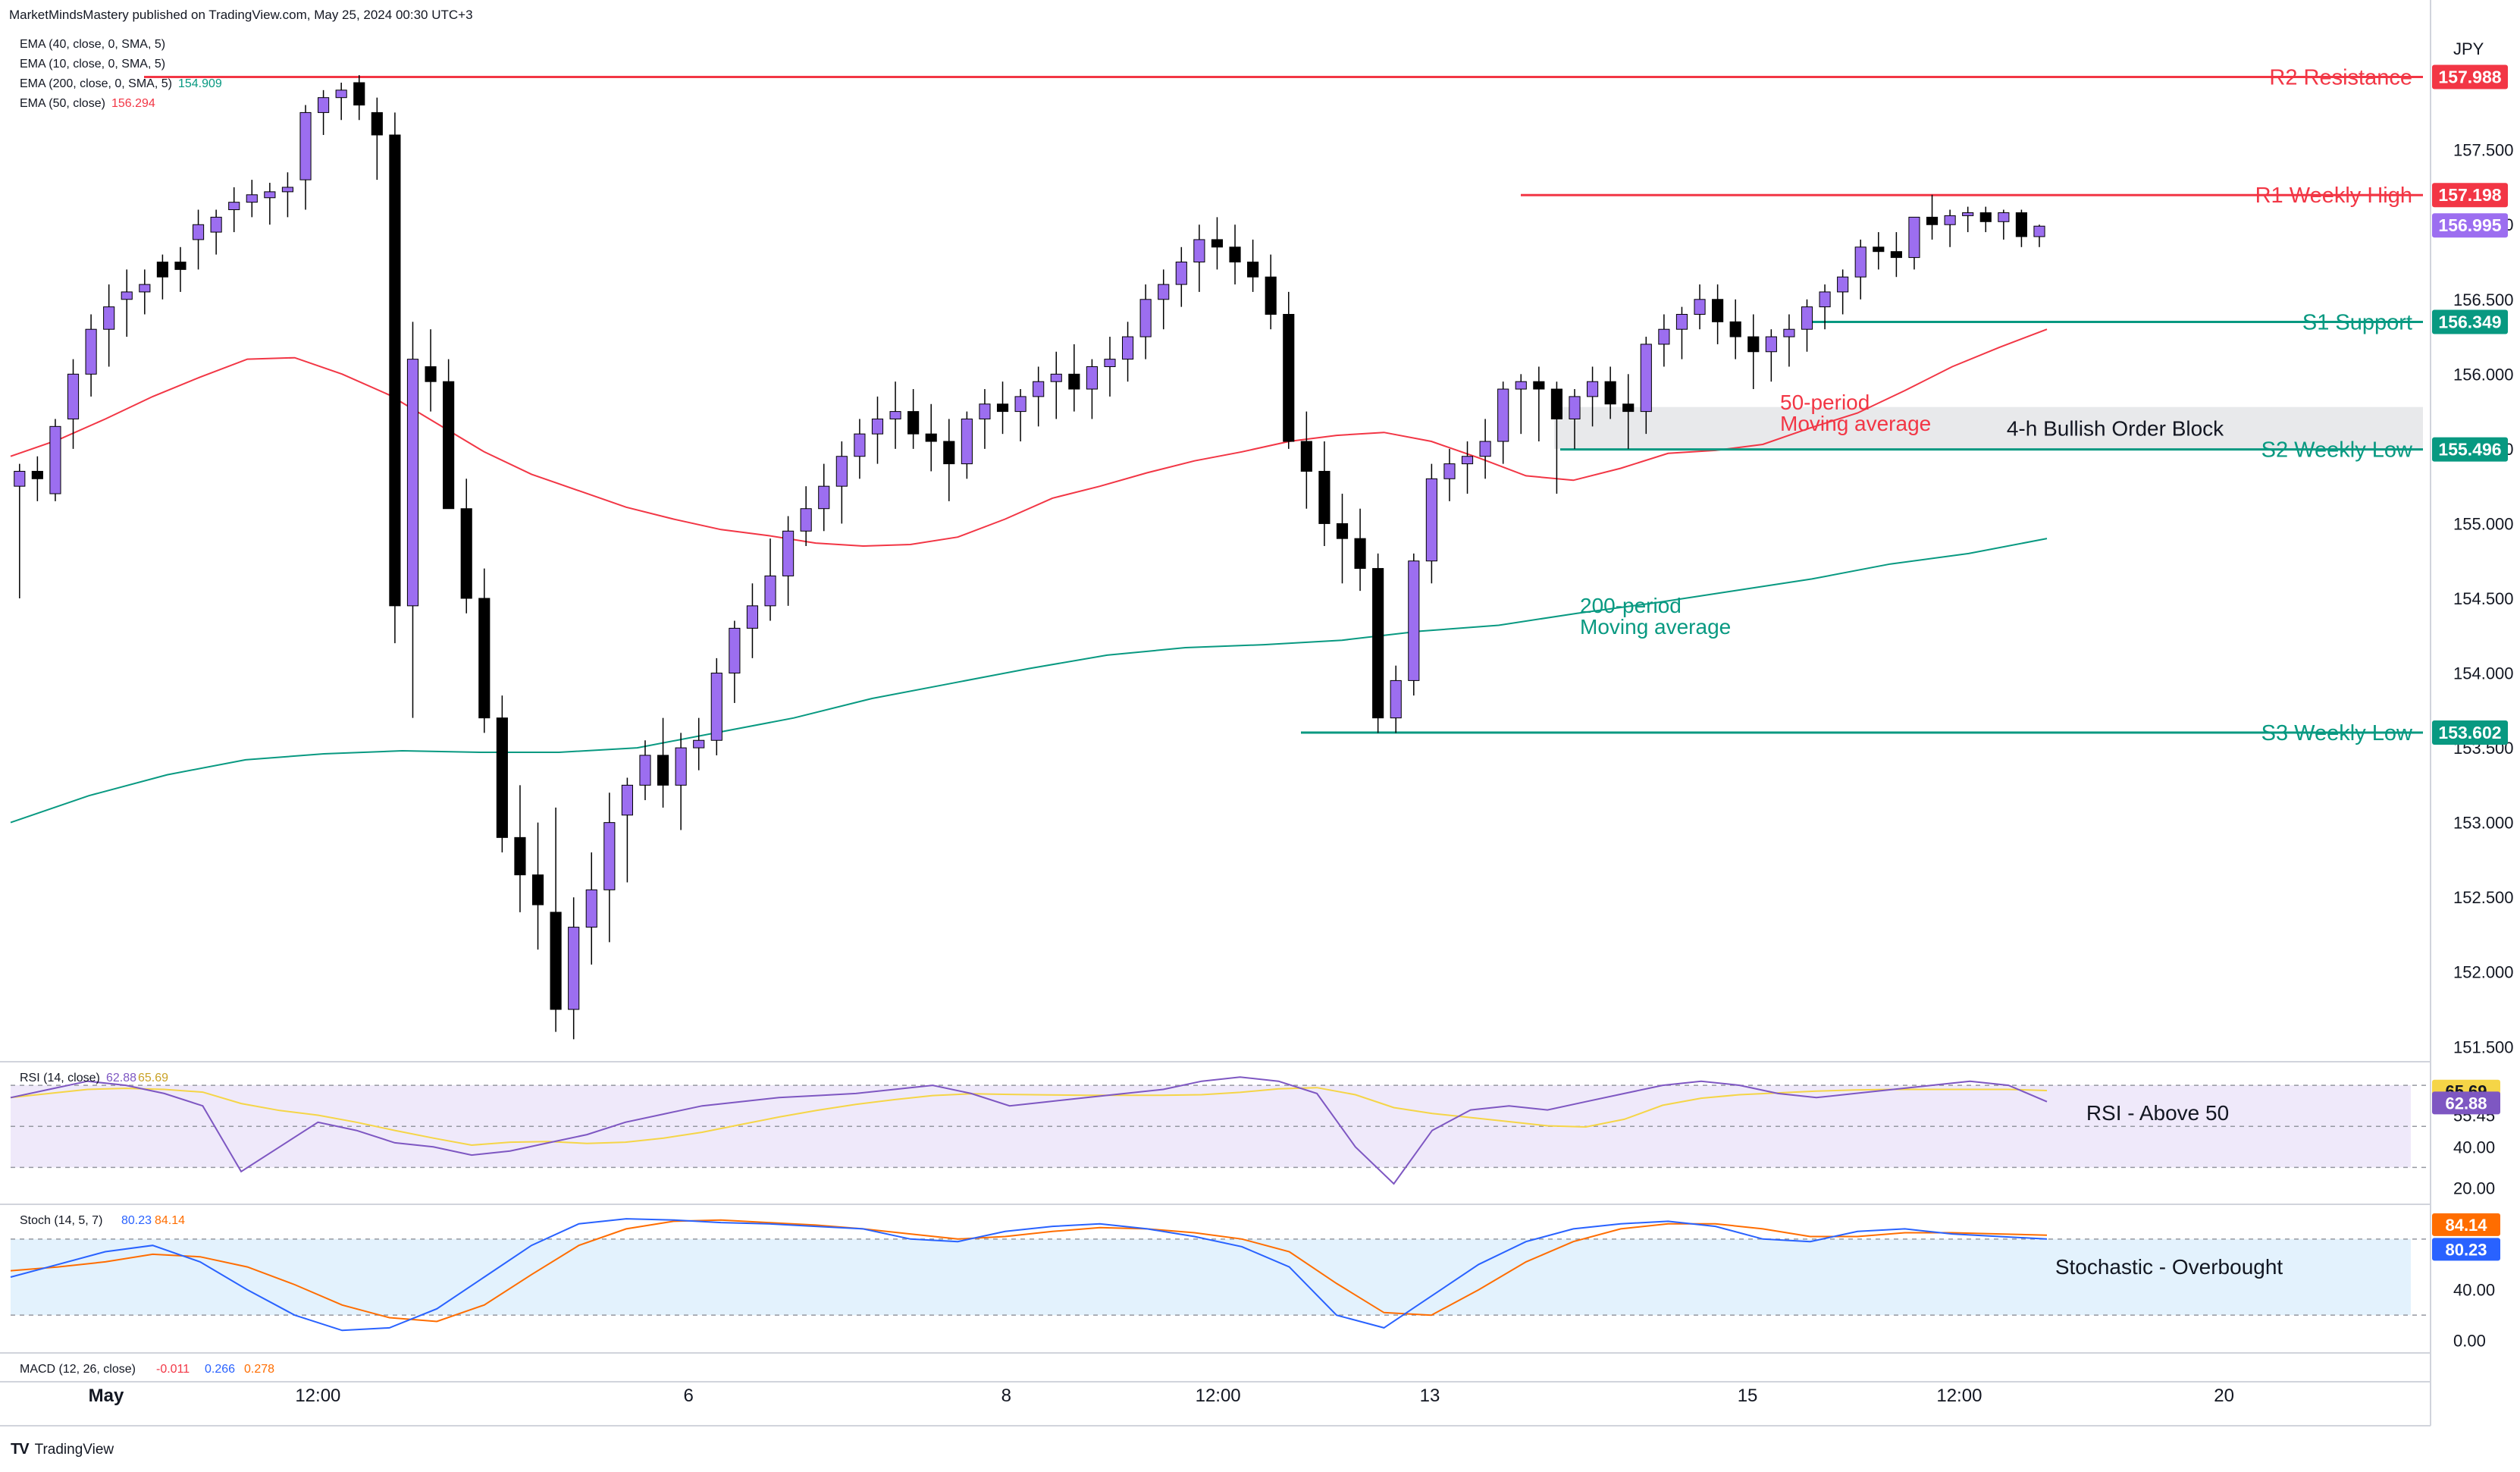  Describe the element at coordinates (1855, 424) in the screenshot. I see `ma50-annotation-line2: Moving average` at that location.